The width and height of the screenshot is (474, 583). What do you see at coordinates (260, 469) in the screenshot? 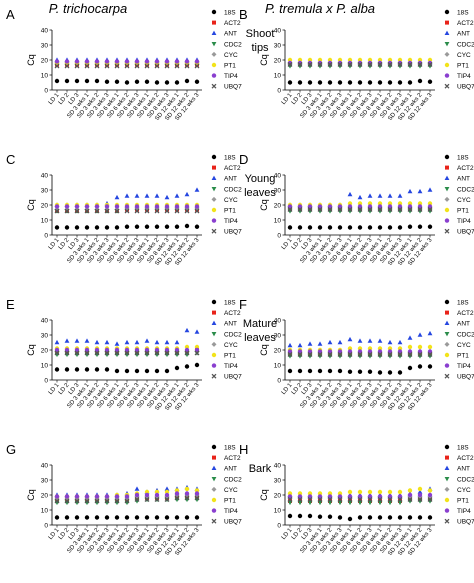
I see `row-label: Bark` at bounding box center [260, 469].